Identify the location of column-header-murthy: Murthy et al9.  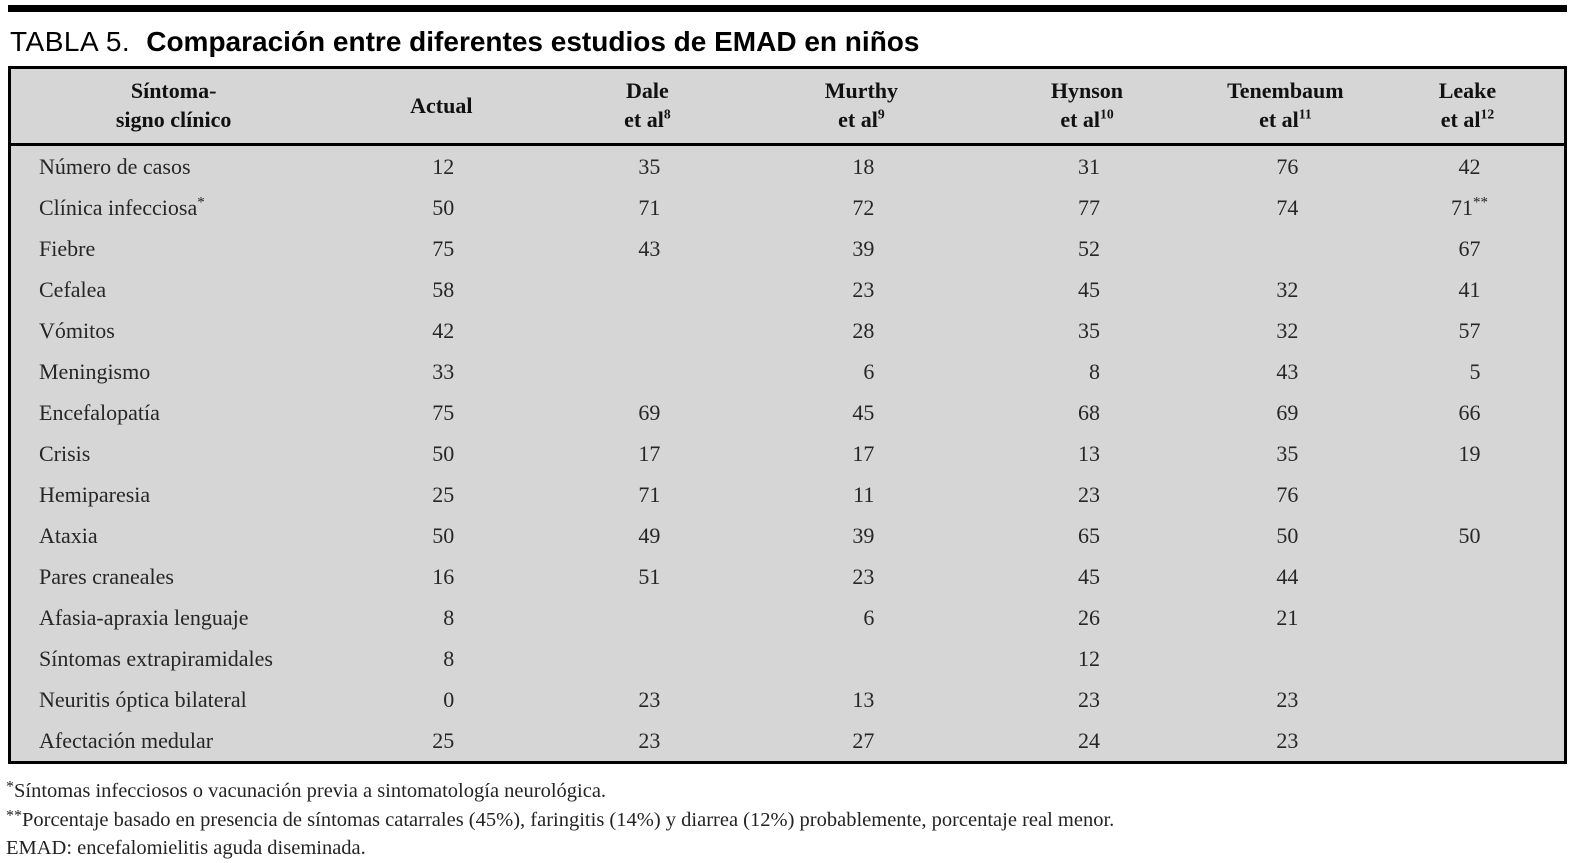
(861, 106).